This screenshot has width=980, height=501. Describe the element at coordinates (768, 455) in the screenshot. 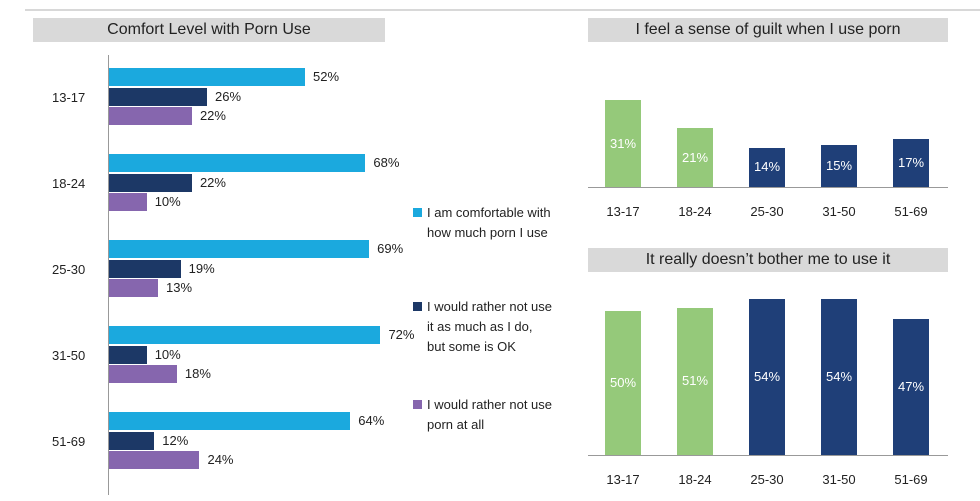

I see `x-axis-no-bother` at that location.